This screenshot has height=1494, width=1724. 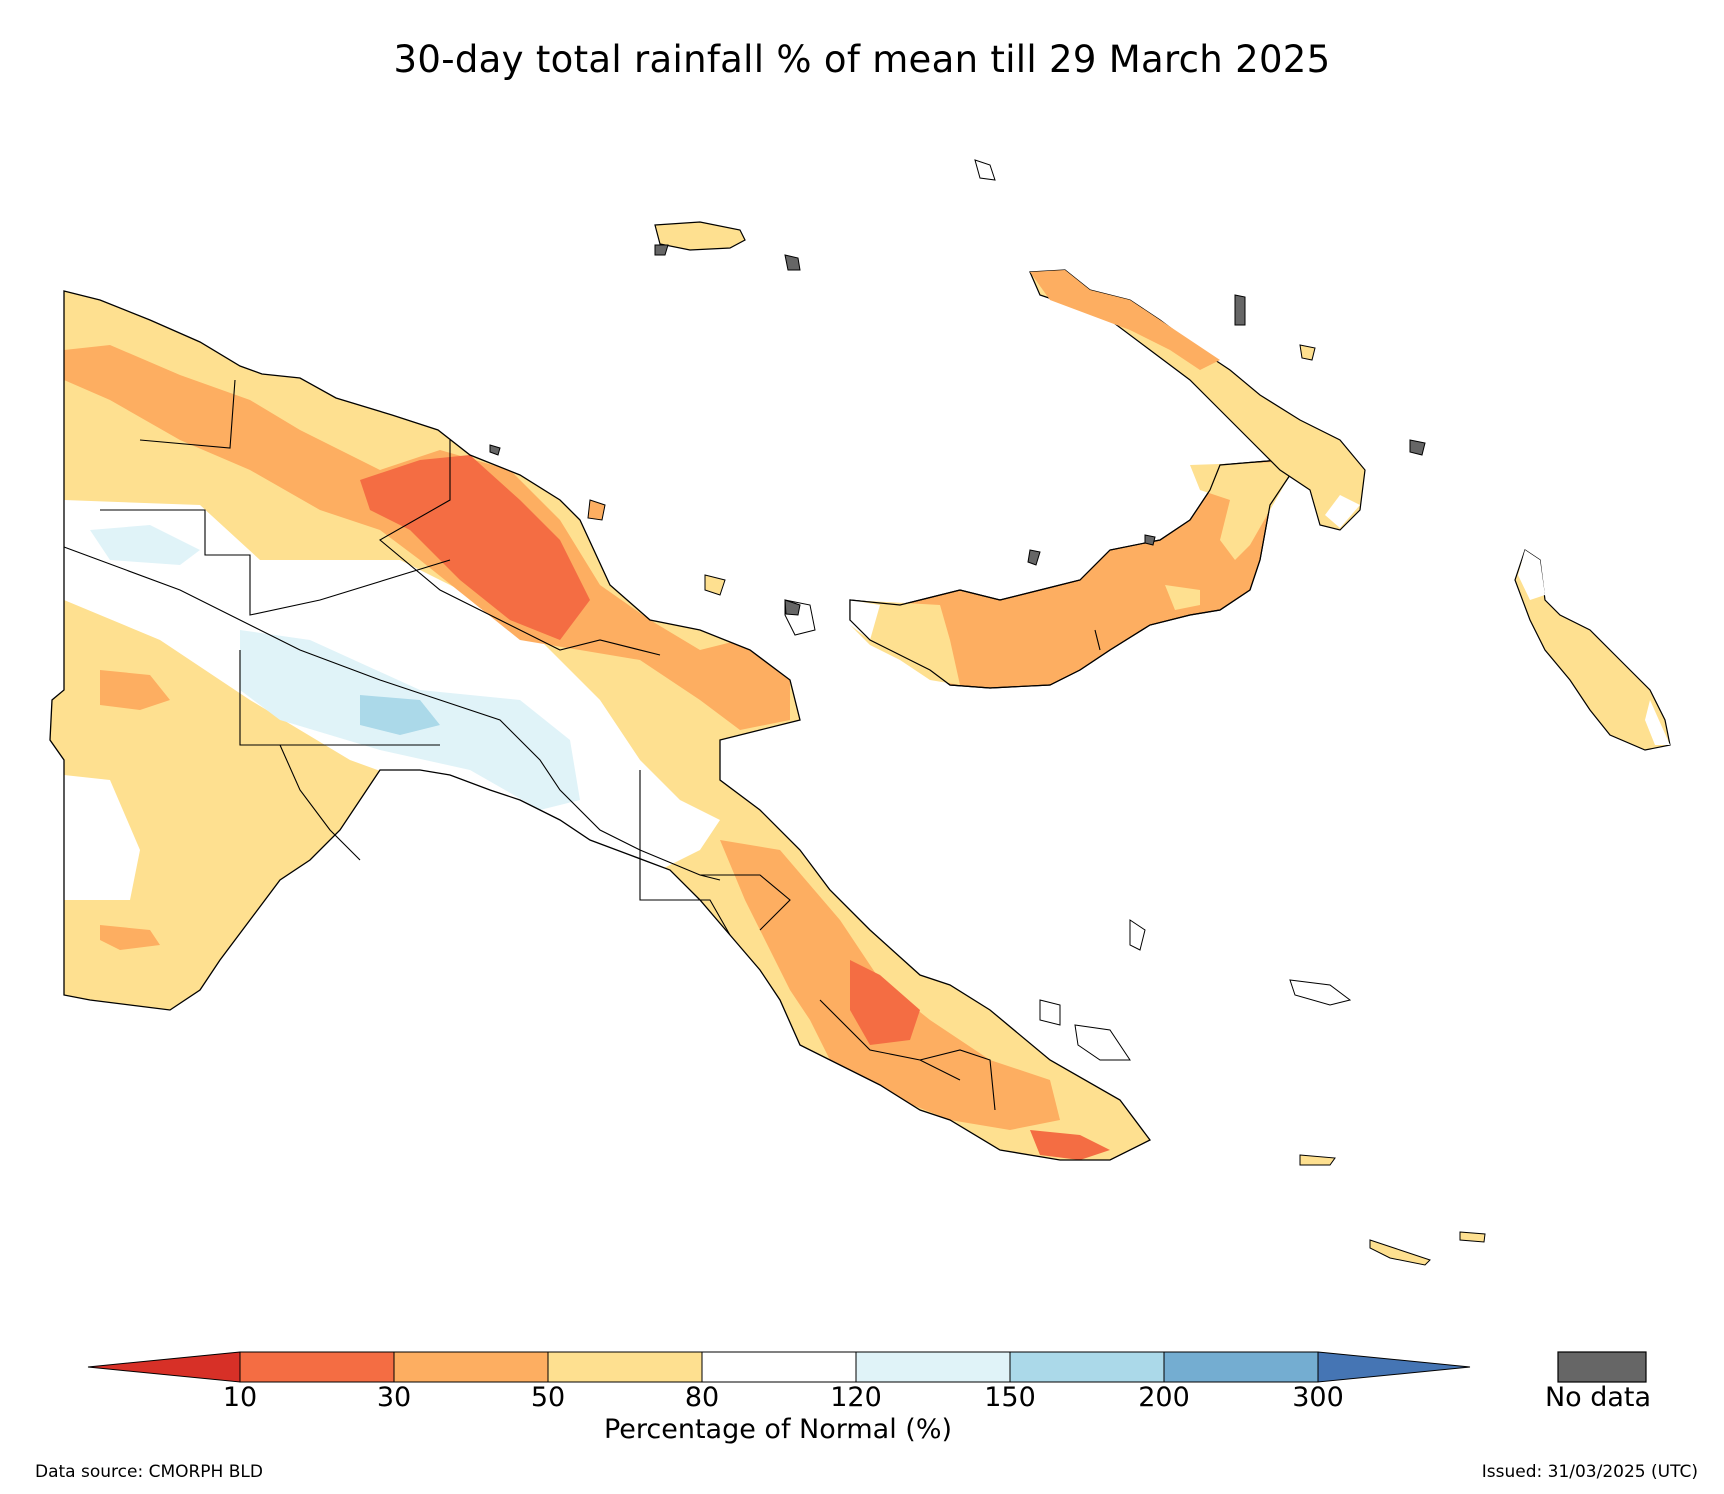 What do you see at coordinates (1394, 1367) in the screenshot?
I see `colorbar-bin-high-extension` at bounding box center [1394, 1367].